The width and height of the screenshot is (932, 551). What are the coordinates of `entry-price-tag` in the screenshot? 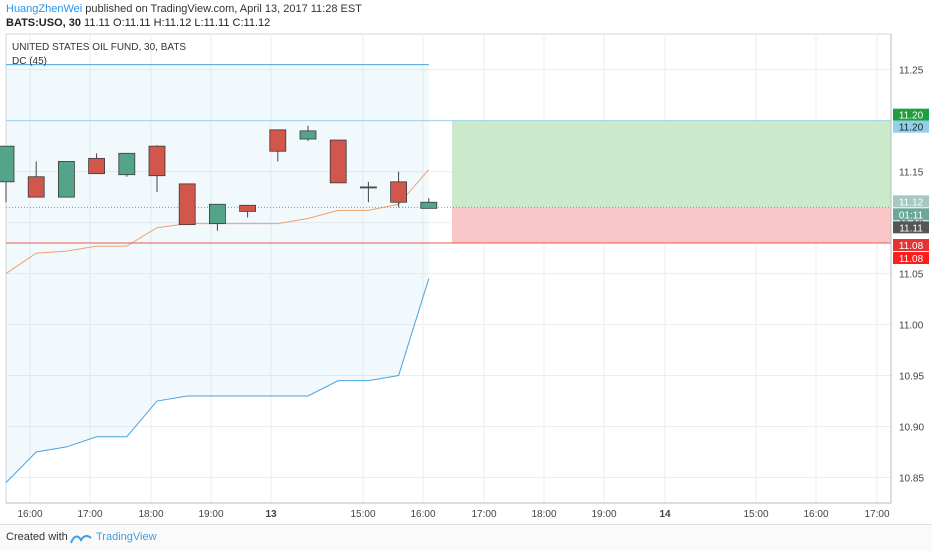 It's located at (911, 201).